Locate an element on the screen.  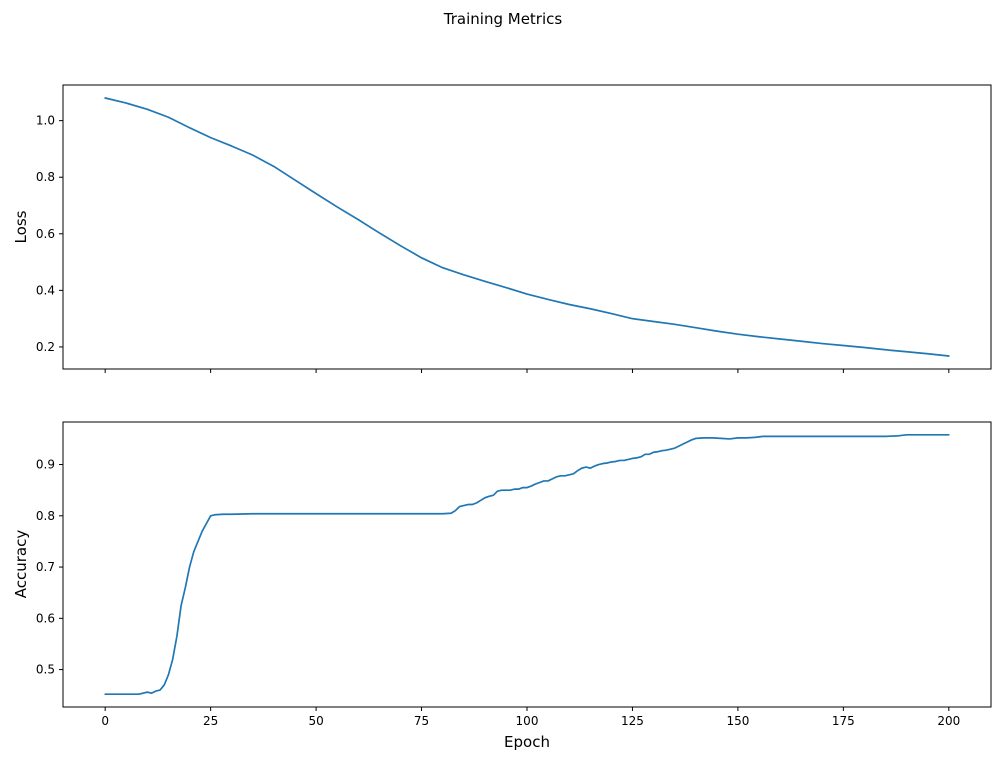
x-tick-label: 200 is located at coordinates (948, 721).